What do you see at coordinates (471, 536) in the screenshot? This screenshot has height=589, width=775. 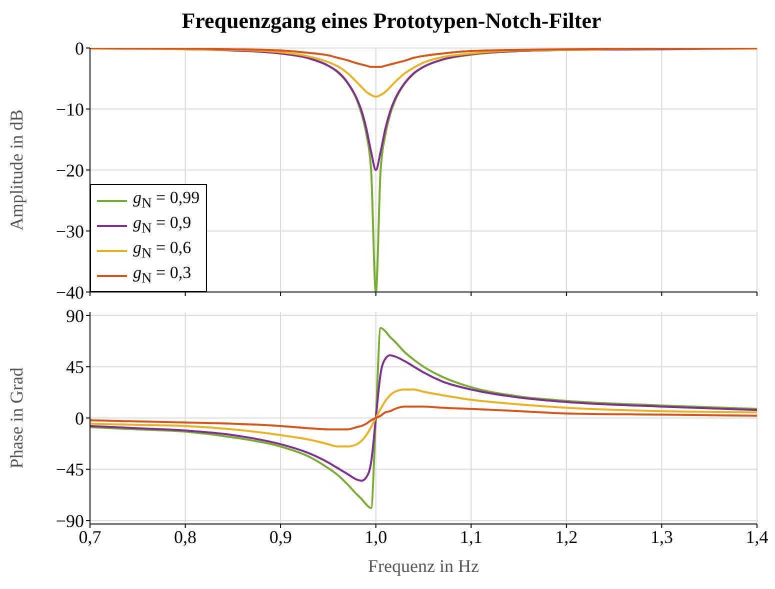 I see `x-tick-label: 1,1` at bounding box center [471, 536].